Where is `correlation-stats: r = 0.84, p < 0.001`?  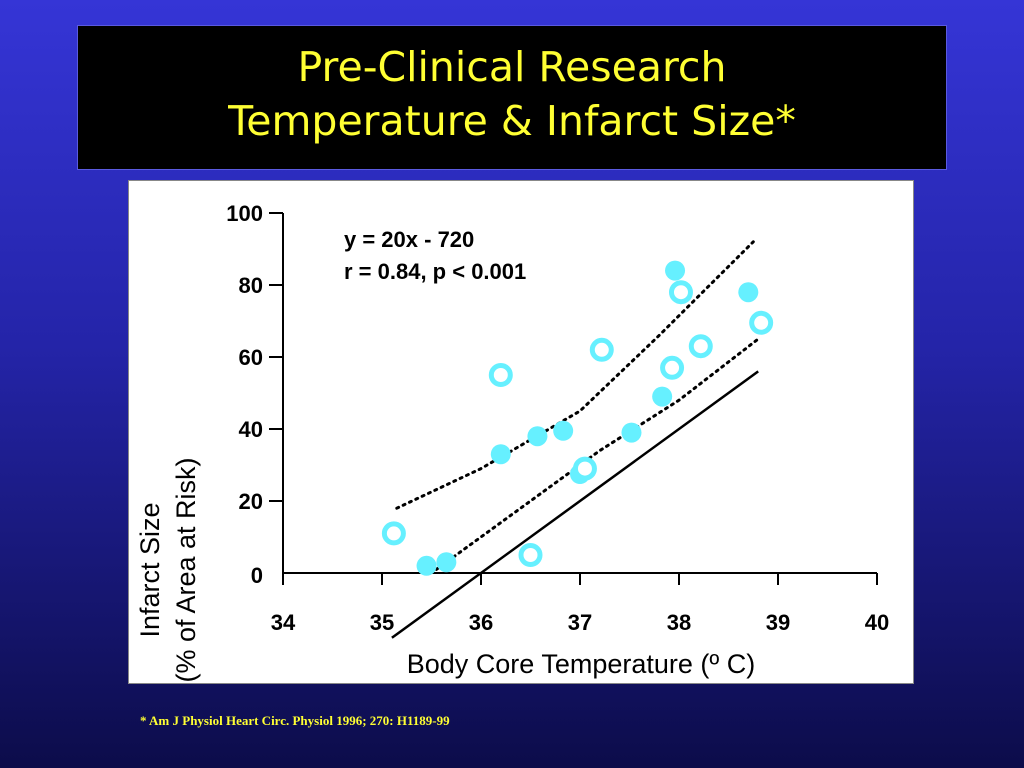
correlation-stats: r = 0.84, p < 0.001 is located at coordinates (435, 271).